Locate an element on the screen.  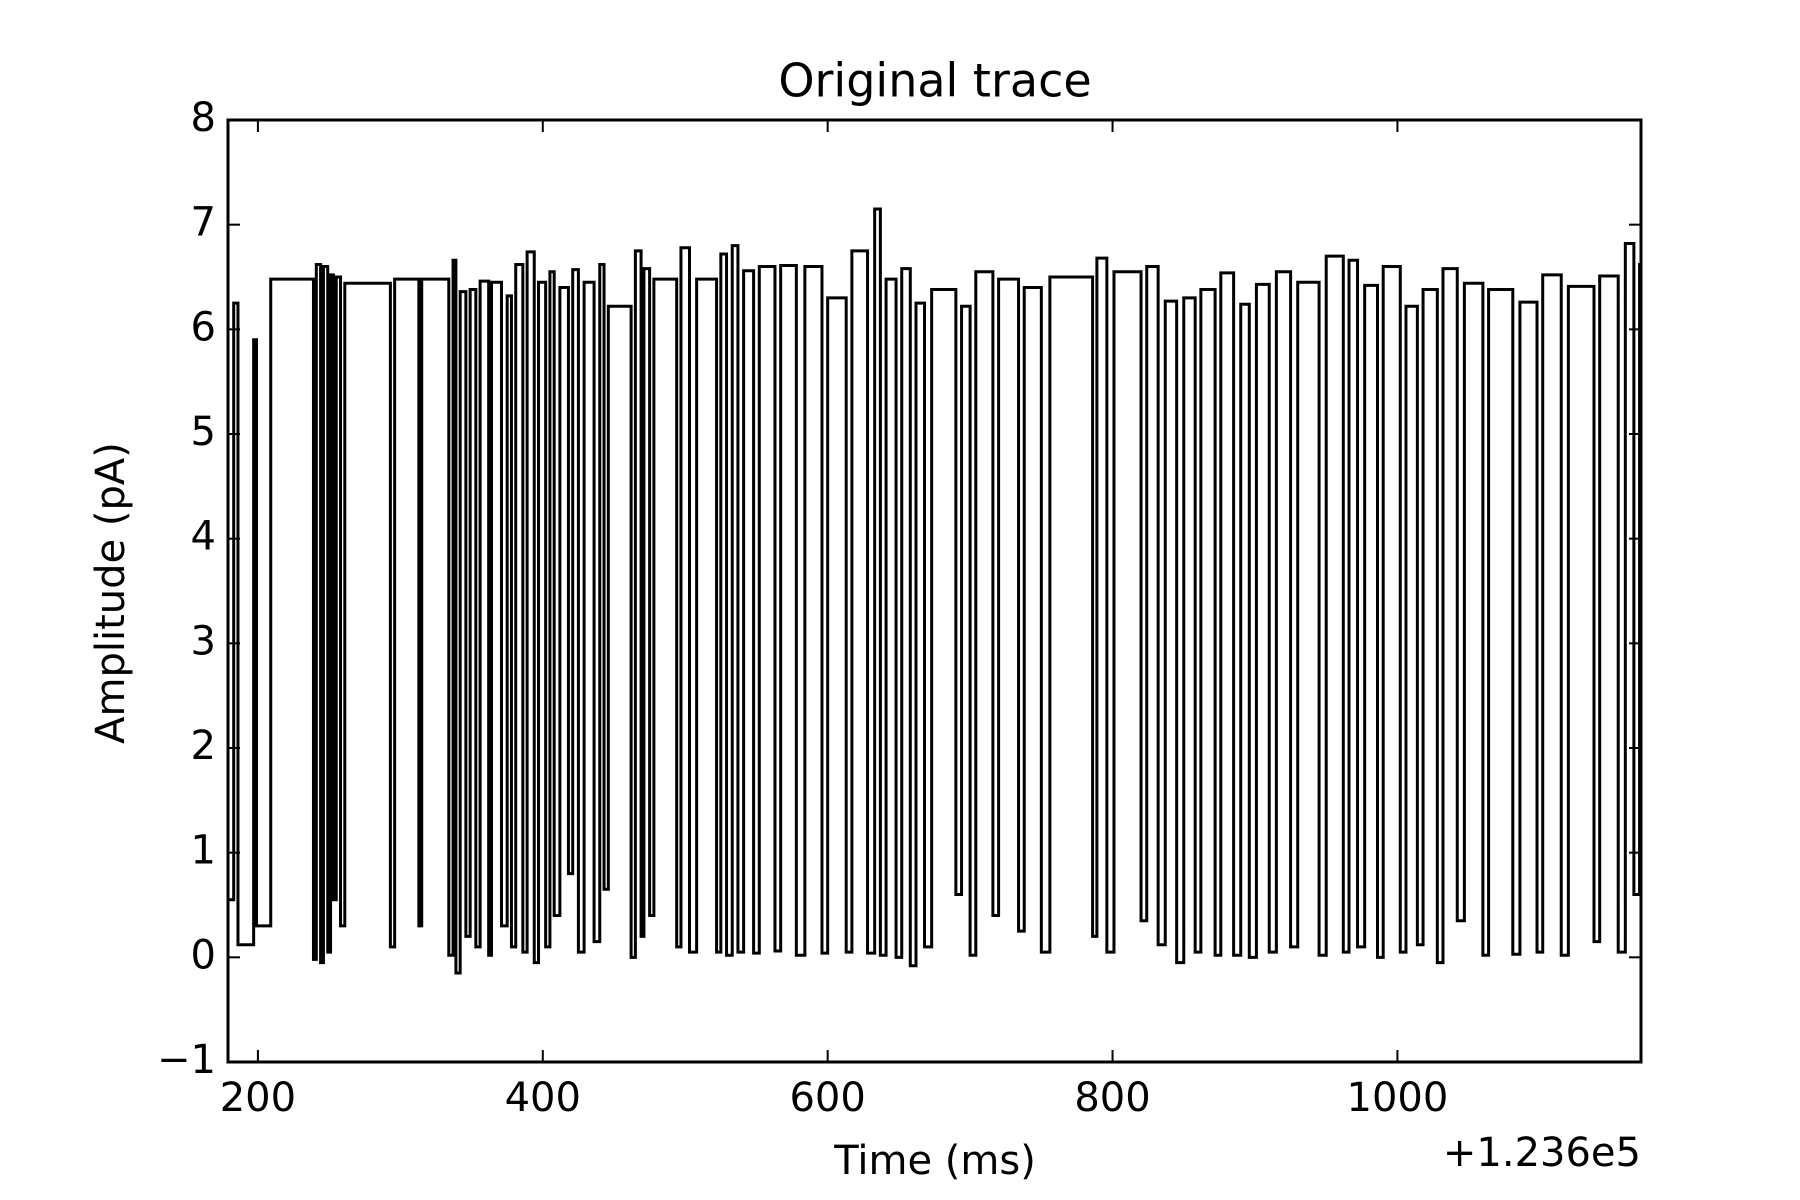
y-tick-label: 5 is located at coordinates (203, 432).